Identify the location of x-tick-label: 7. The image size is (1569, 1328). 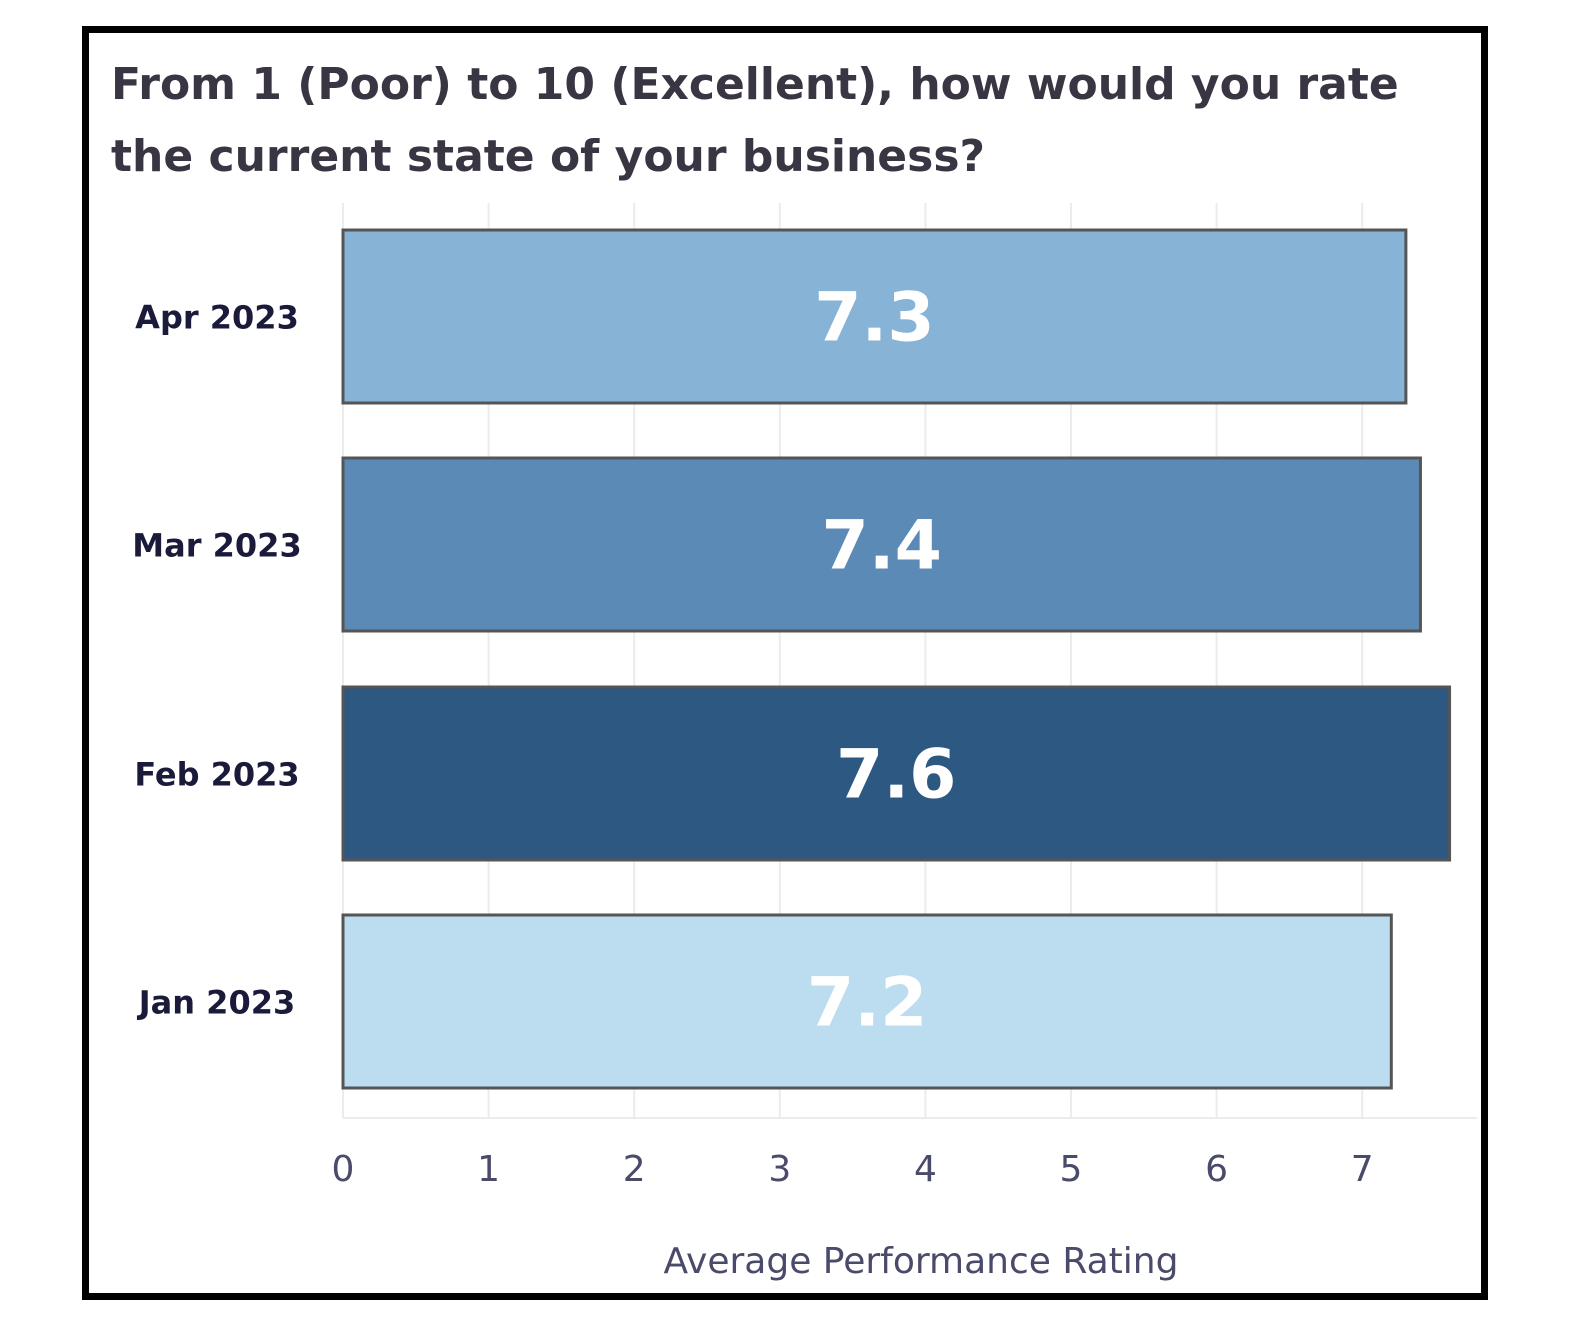
(1362, 1169).